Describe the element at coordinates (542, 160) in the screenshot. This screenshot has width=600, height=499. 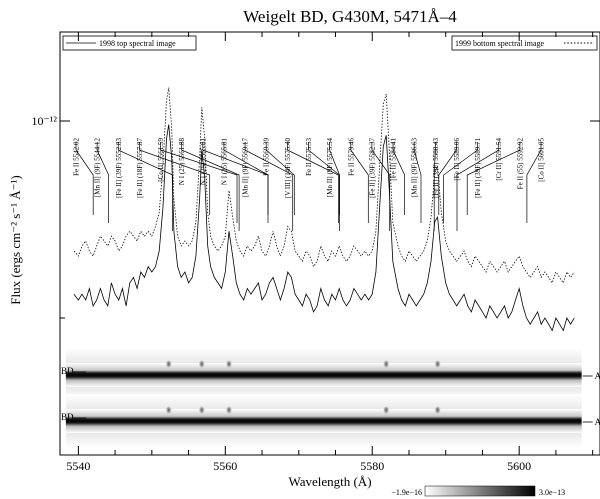
I see `line-id-label: [Co II] 5601.05` at that location.